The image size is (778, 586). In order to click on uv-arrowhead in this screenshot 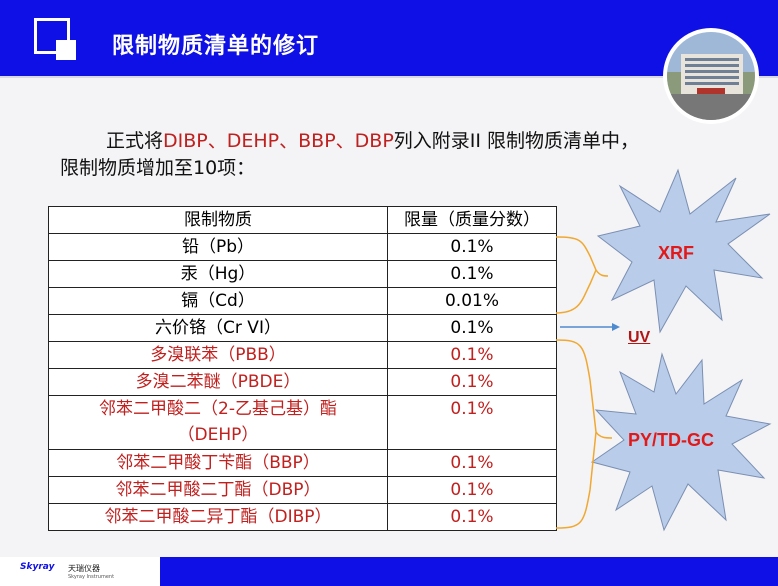, I will do `click(616, 327)`.